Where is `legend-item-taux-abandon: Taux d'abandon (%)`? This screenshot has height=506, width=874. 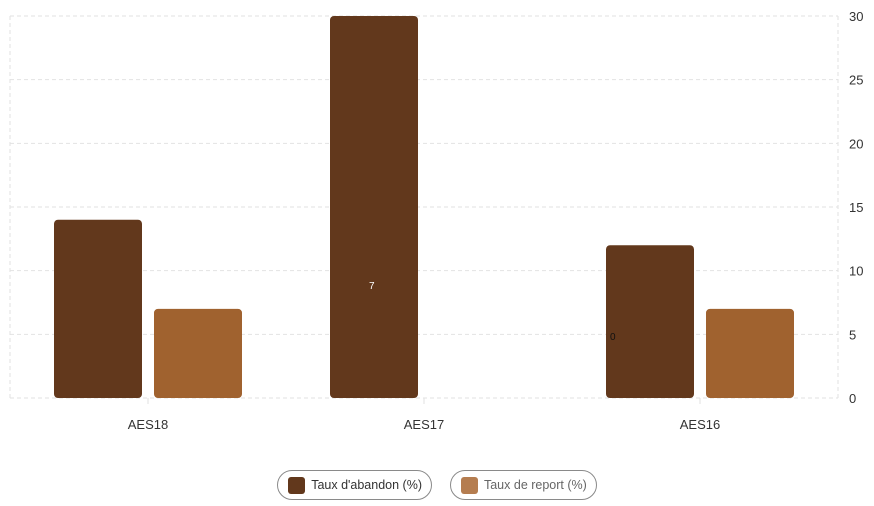 legend-item-taux-abandon: Taux d'abandon (%) is located at coordinates (354, 485).